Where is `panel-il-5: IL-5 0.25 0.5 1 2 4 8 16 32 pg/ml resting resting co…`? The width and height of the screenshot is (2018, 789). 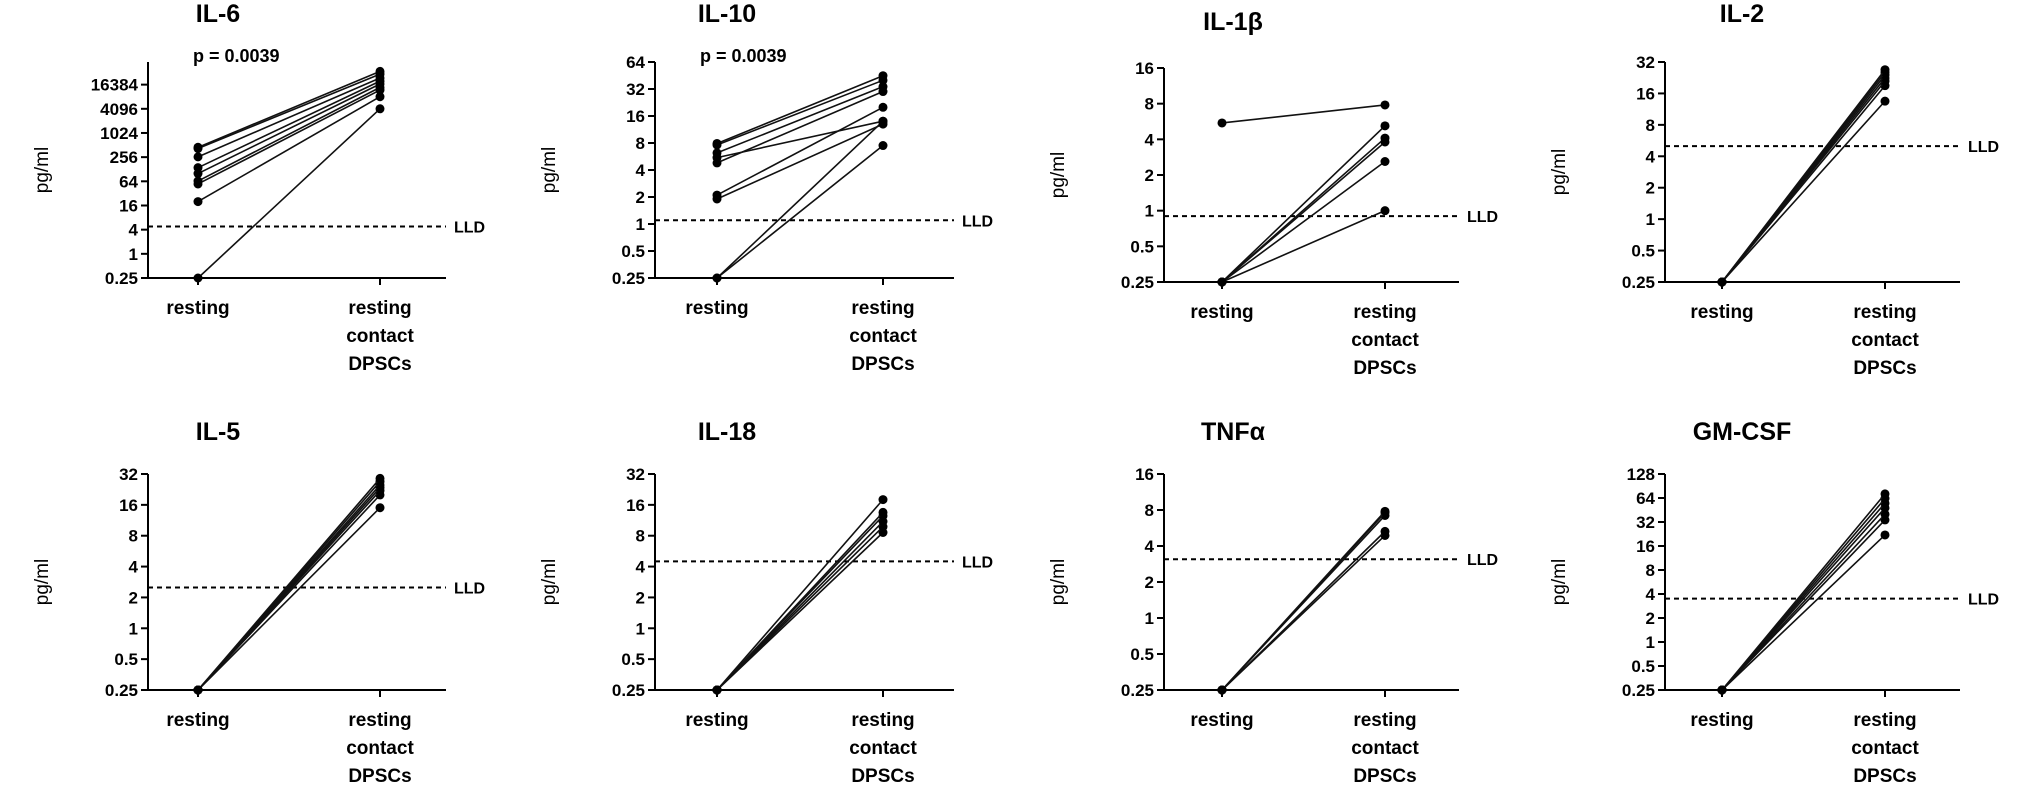 panel-il-5: IL-5 0.25 0.5 1 2 4 8 16 32 pg/ml resting resting co… is located at coordinates (258, 602).